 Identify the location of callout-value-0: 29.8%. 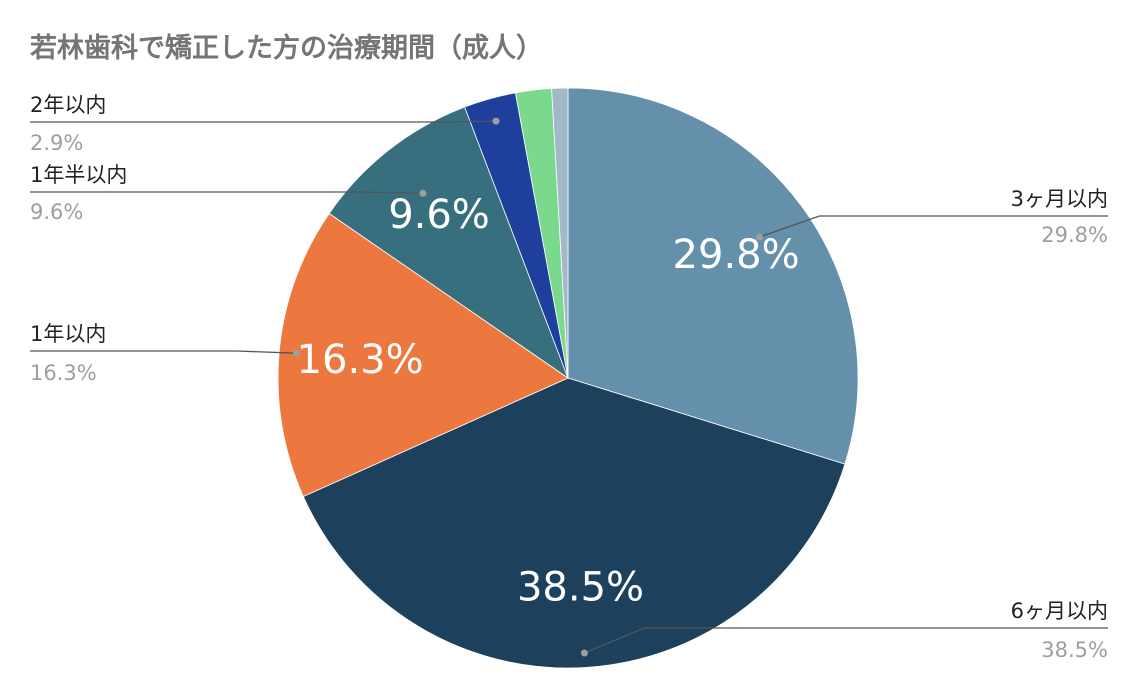
(1074, 235).